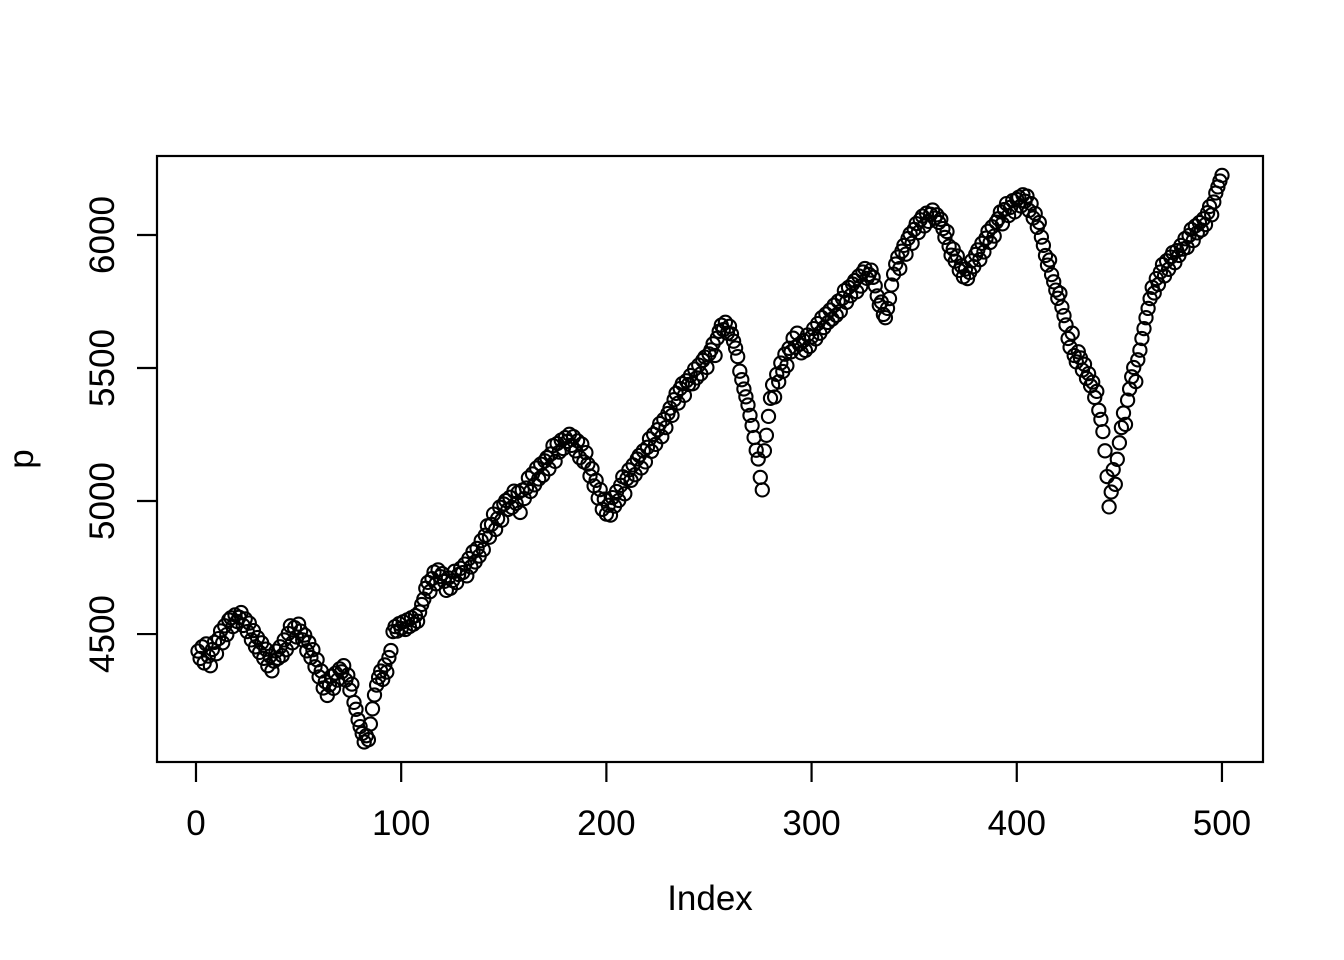  What do you see at coordinates (102, 634) in the screenshot?
I see `y-axis-tick-label: 4500` at bounding box center [102, 634].